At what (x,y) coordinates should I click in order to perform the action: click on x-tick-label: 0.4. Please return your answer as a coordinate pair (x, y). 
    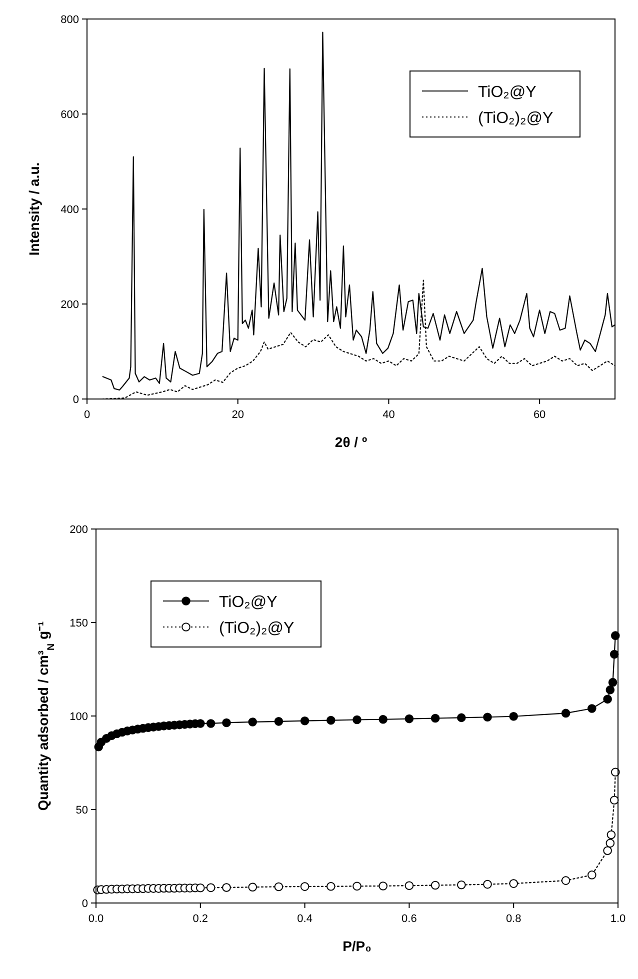
    Looking at the image, I should click on (304, 919).